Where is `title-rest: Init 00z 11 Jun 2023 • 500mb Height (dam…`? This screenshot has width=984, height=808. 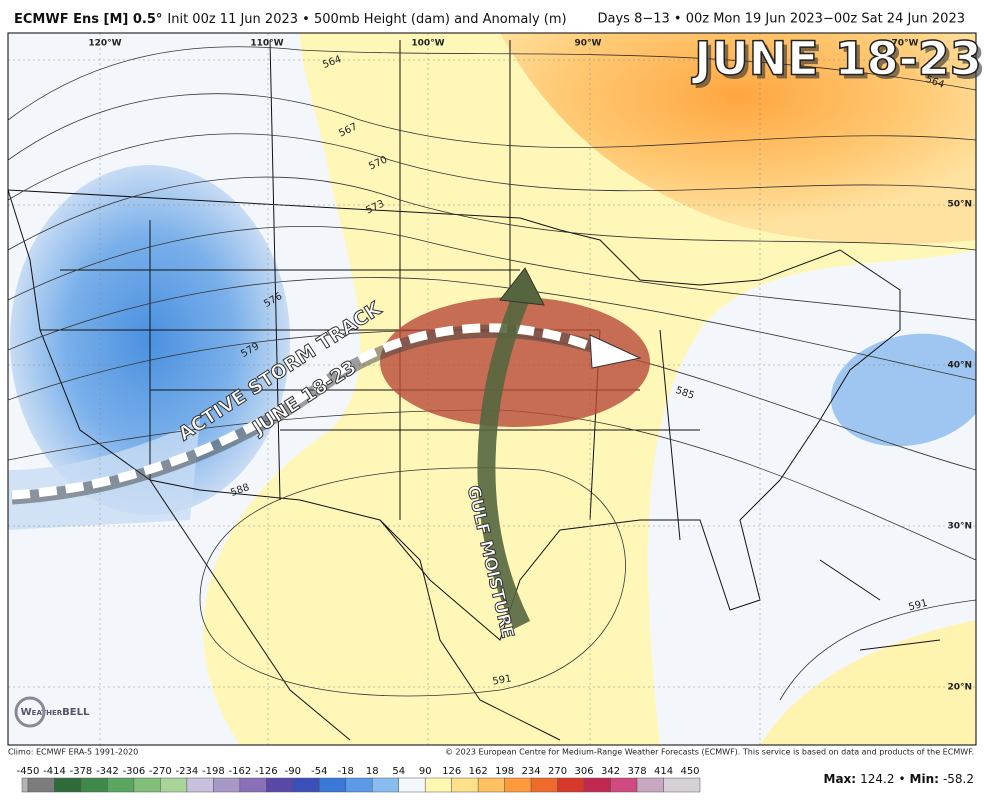
title-rest: Init 00z 11 Jun 2023 • 500mb Height (dam… is located at coordinates (366, 19).